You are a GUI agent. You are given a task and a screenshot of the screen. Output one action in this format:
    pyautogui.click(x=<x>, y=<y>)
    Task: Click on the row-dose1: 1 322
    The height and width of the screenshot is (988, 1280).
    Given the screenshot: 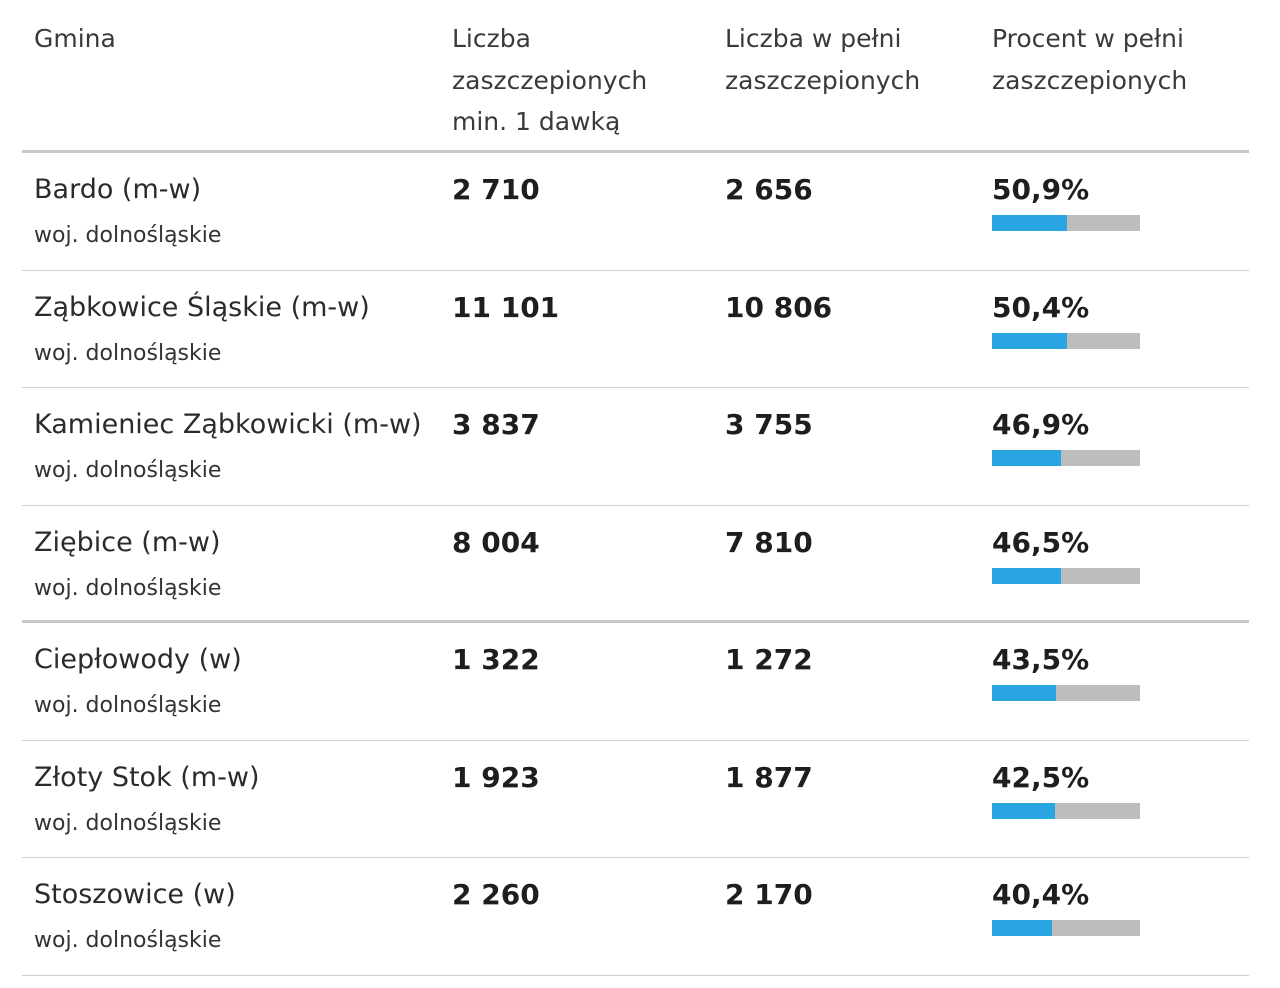 What is the action you would take?
    pyautogui.click(x=496, y=659)
    